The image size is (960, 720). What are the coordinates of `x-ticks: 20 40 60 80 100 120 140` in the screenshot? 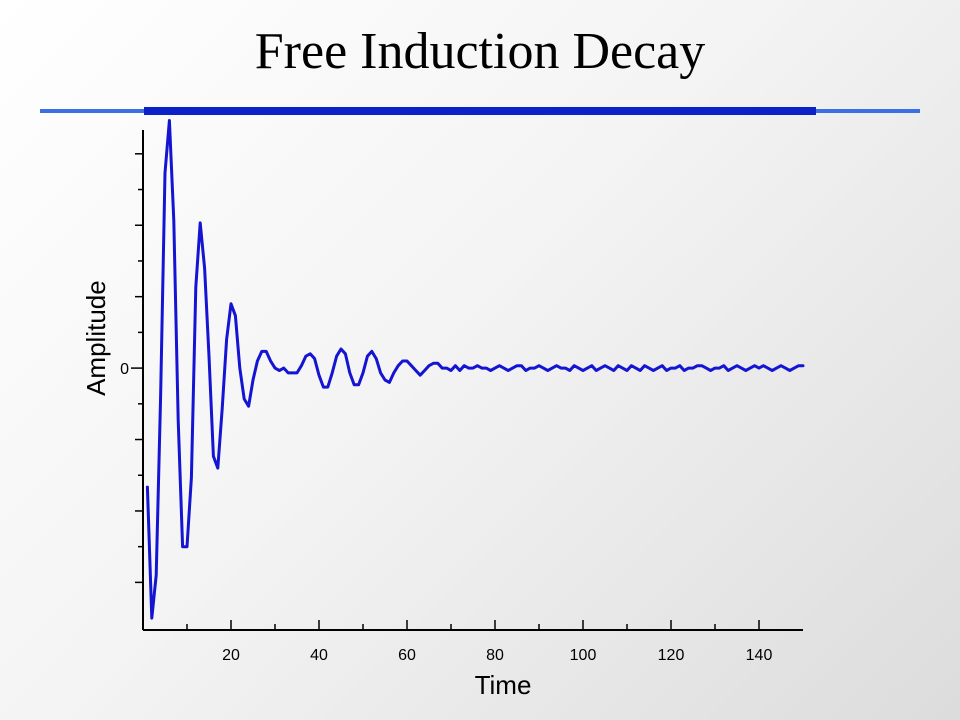 It's located at (479, 642).